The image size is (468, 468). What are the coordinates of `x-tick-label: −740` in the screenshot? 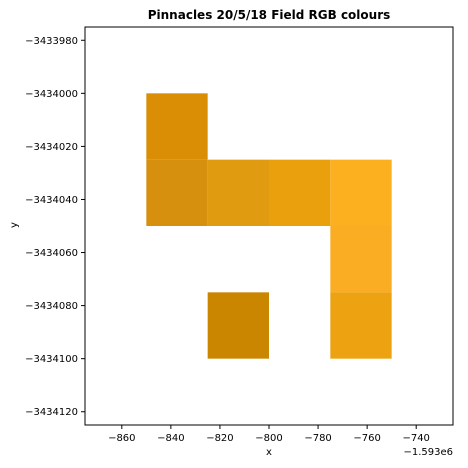 It's located at (415, 438).